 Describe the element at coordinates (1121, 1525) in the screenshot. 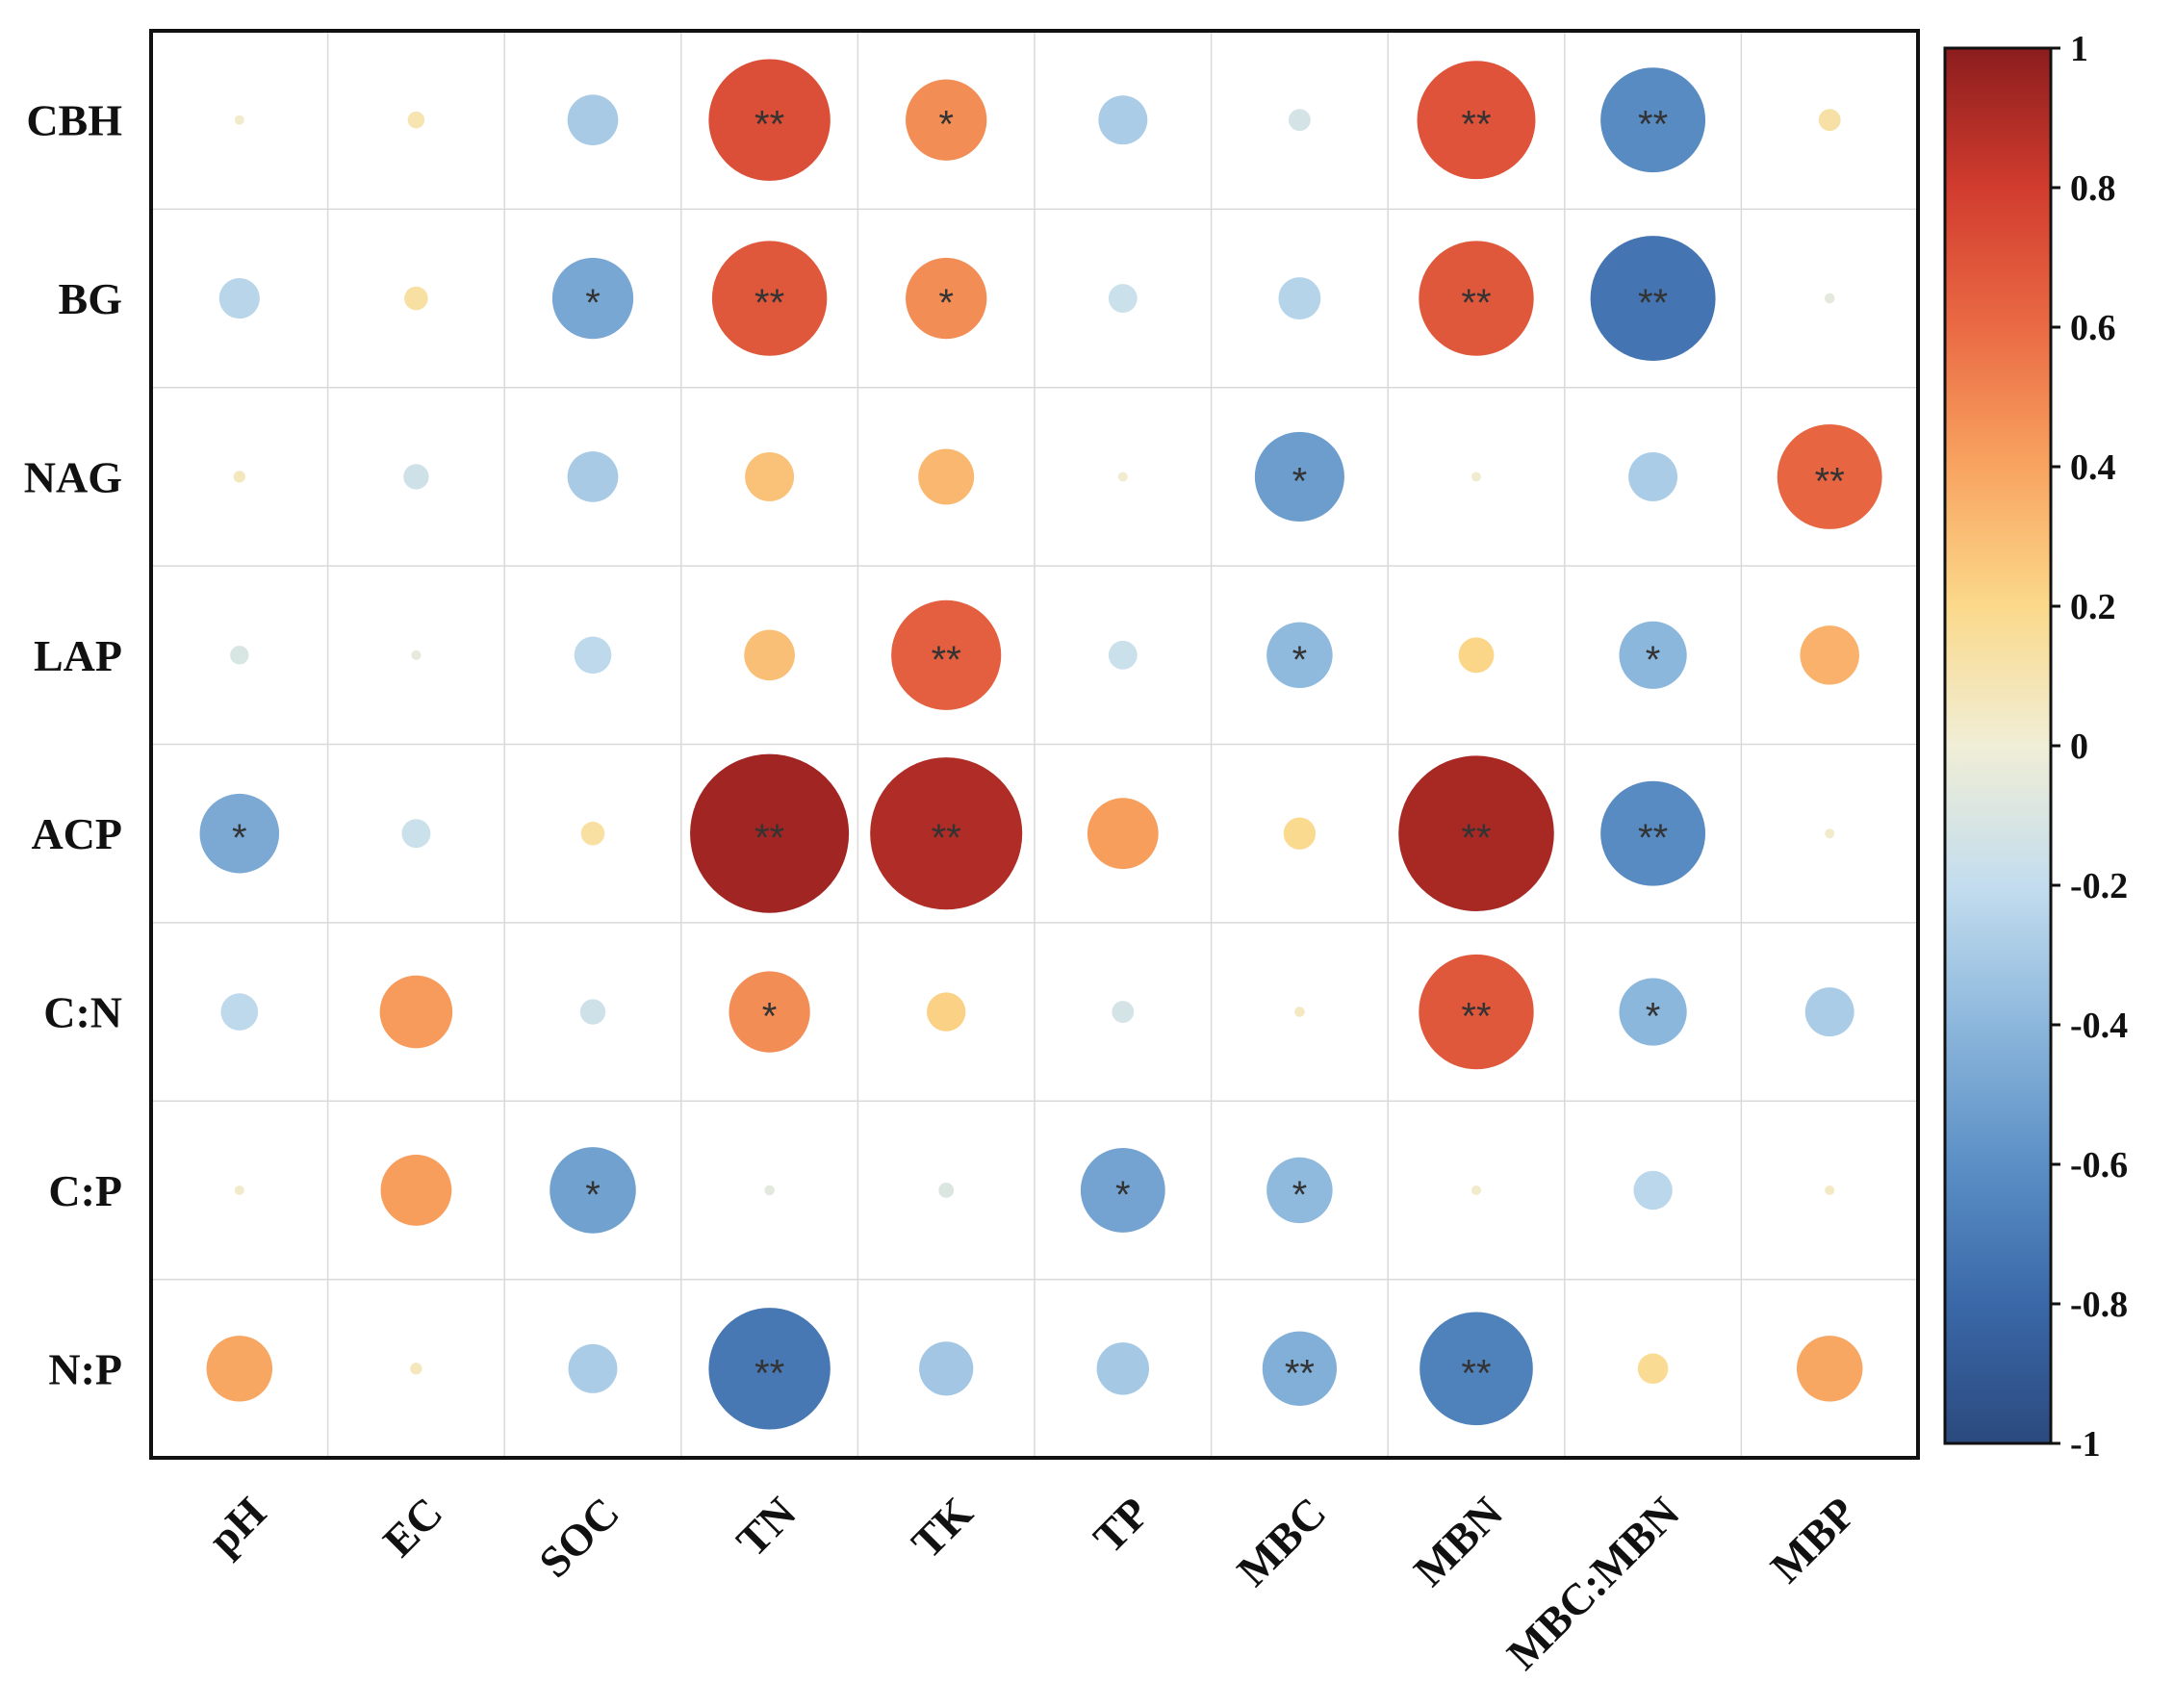

I see `column-label: TP` at that location.